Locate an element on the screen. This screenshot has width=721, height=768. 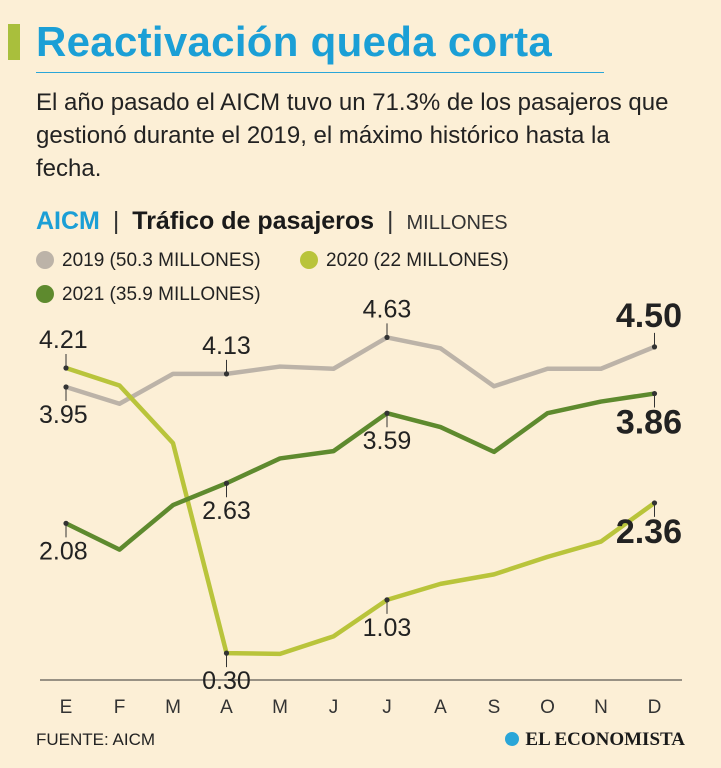
title-divider is located at coordinates (320, 72).